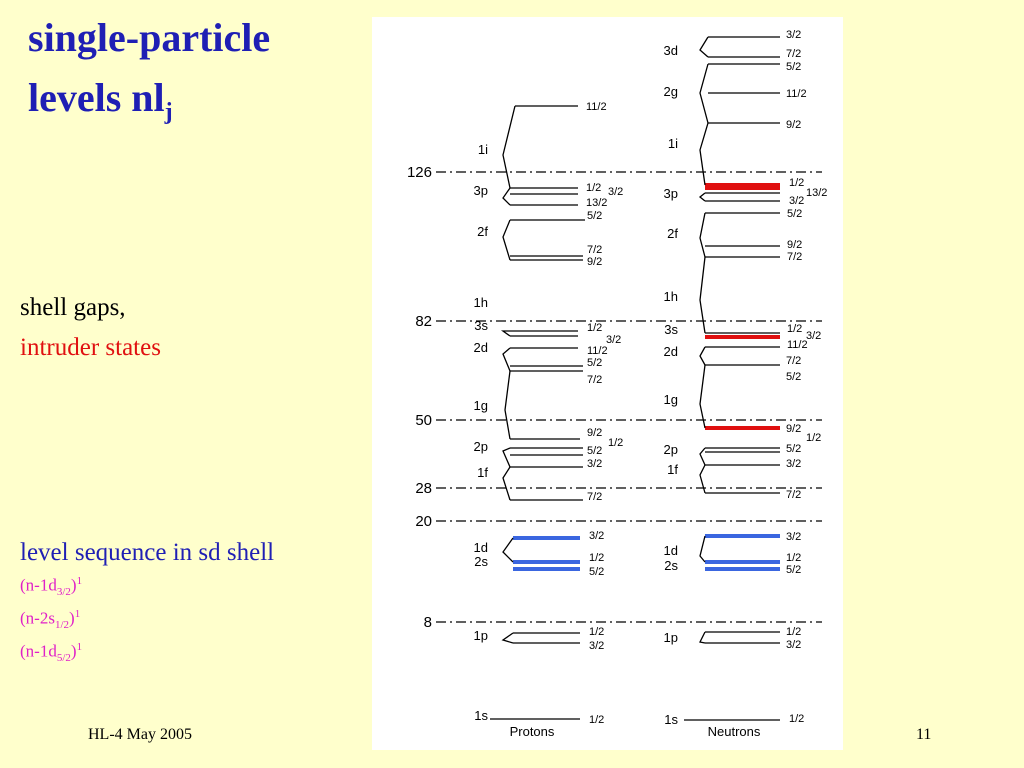 This screenshot has width=1024, height=768. I want to click on orbital-label-neutron: 2g, so click(671, 91).